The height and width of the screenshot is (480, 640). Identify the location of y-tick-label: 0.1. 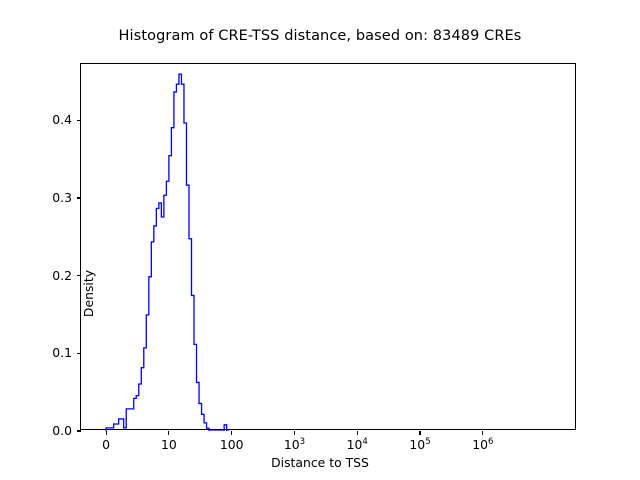
(62, 353).